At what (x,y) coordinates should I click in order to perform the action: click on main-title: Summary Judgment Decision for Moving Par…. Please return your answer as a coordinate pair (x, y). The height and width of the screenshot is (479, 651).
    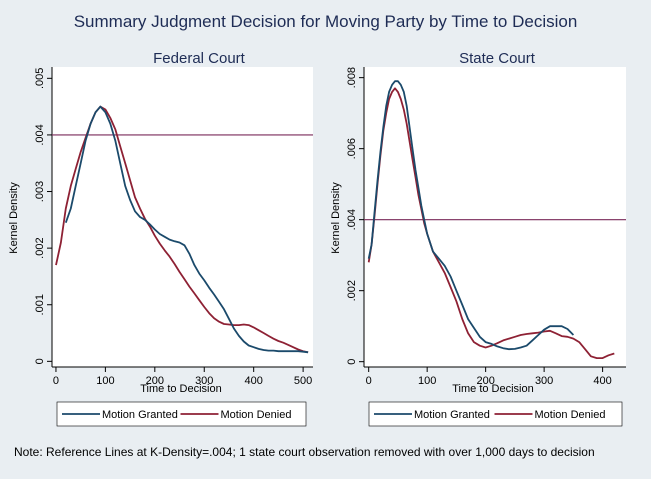
    Looking at the image, I should click on (326, 21).